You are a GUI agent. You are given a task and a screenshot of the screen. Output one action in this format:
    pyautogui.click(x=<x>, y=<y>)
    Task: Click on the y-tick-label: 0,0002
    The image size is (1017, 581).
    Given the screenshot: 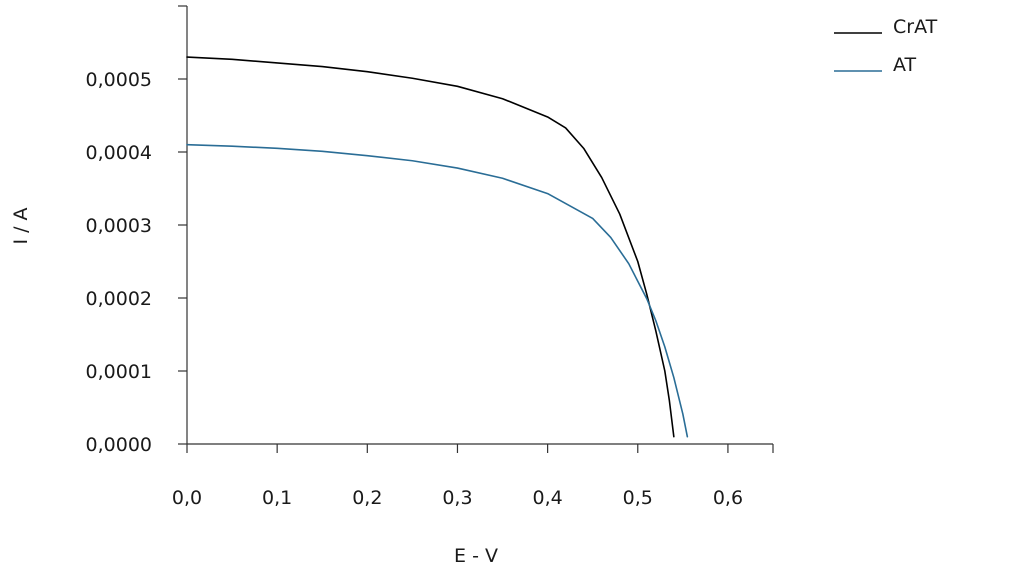 What is the action you would take?
    pyautogui.click(x=119, y=299)
    